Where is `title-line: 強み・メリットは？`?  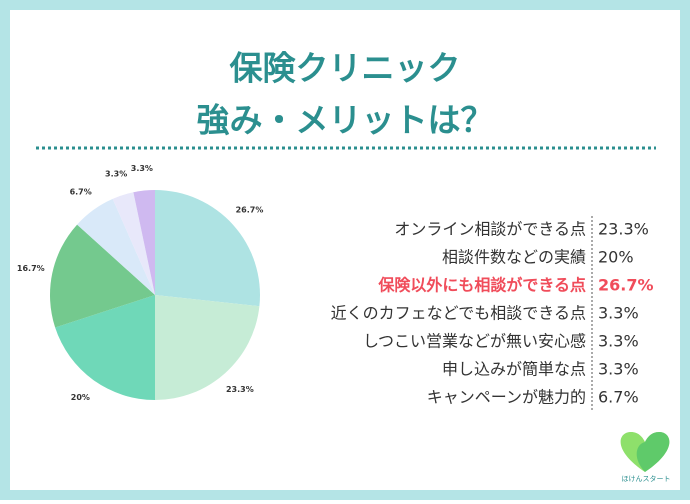 title-line: 強み・メリットは？ is located at coordinates (345, 120).